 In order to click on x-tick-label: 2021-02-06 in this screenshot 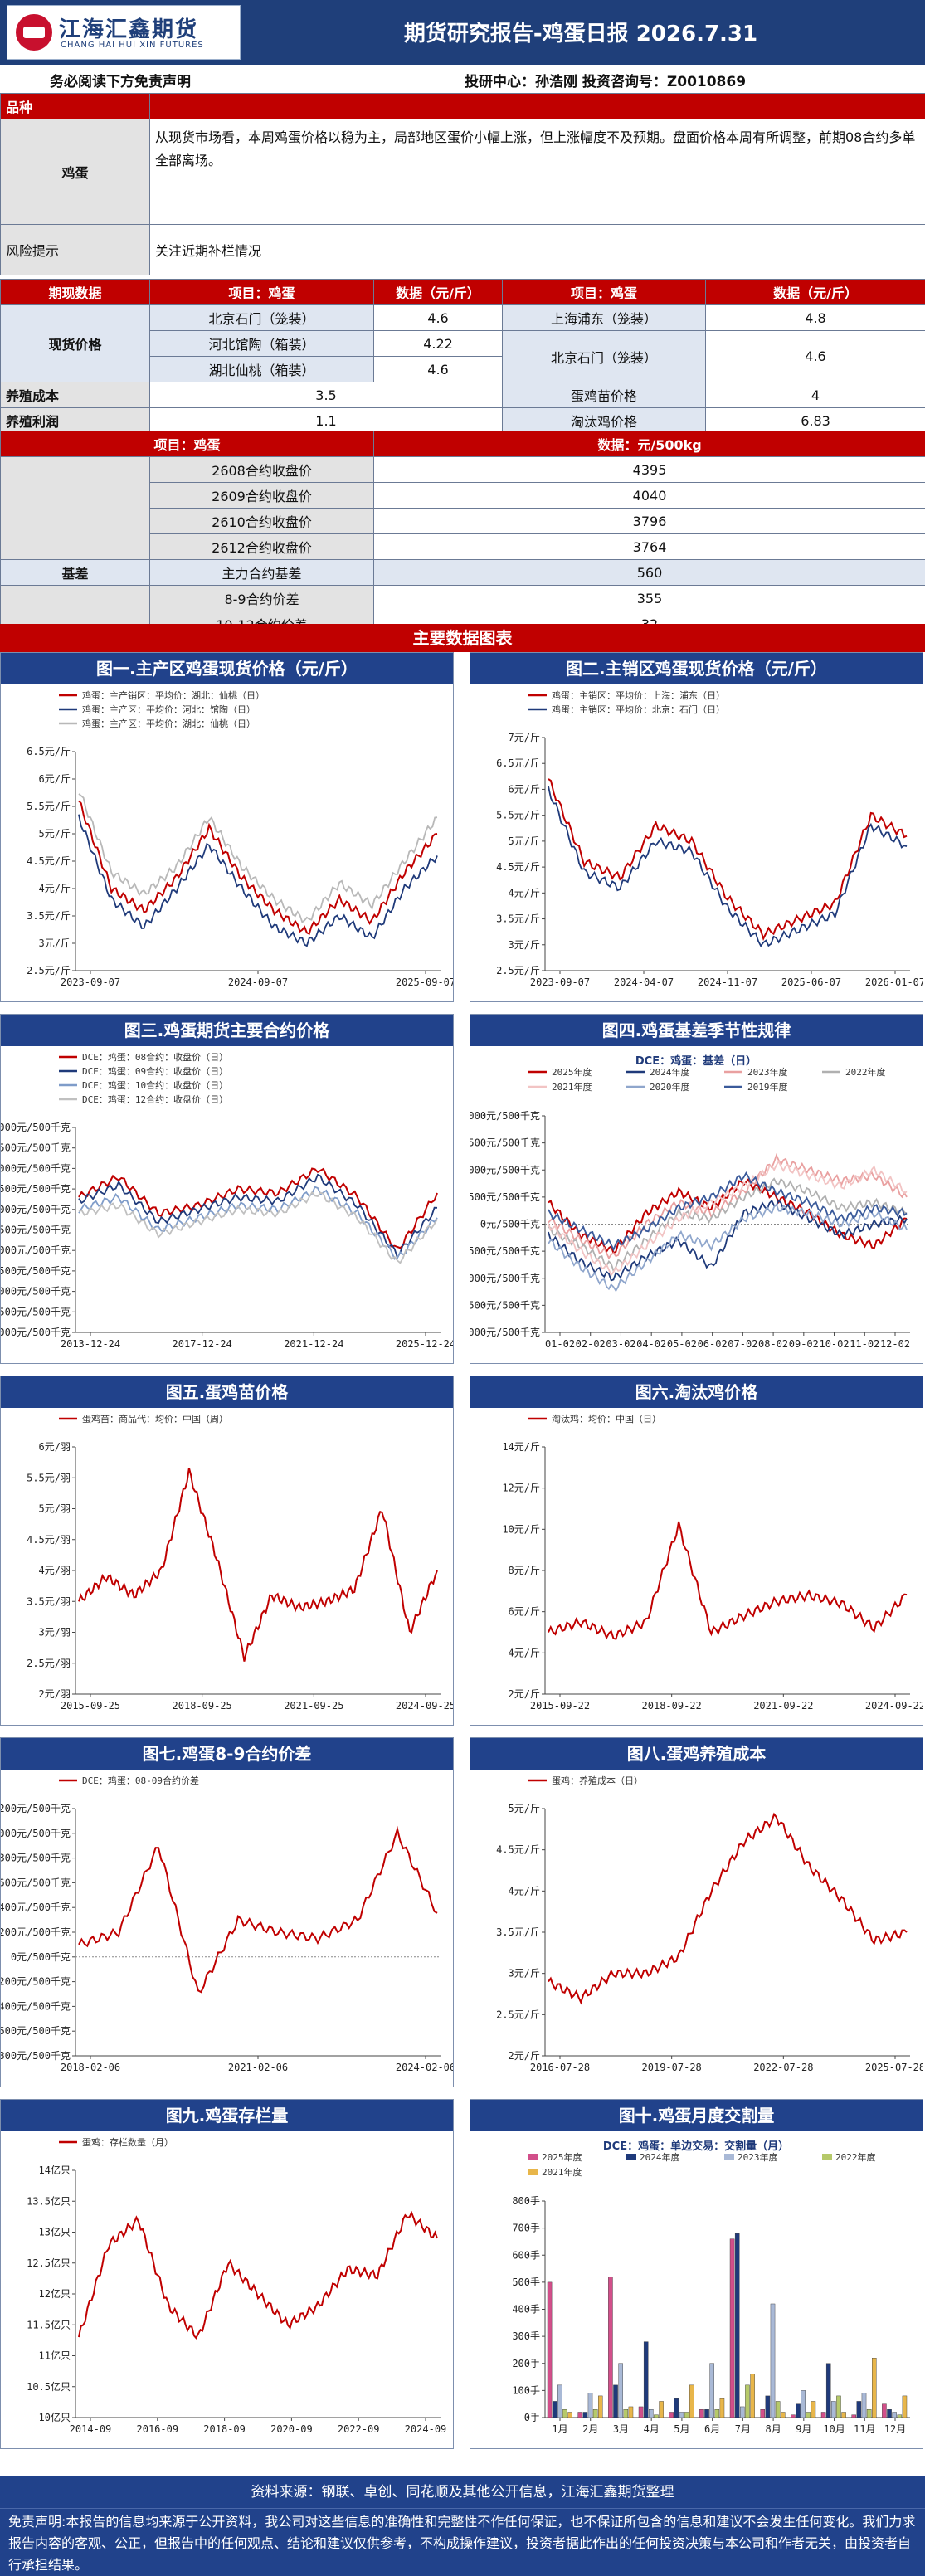, I will do `click(258, 2067)`.